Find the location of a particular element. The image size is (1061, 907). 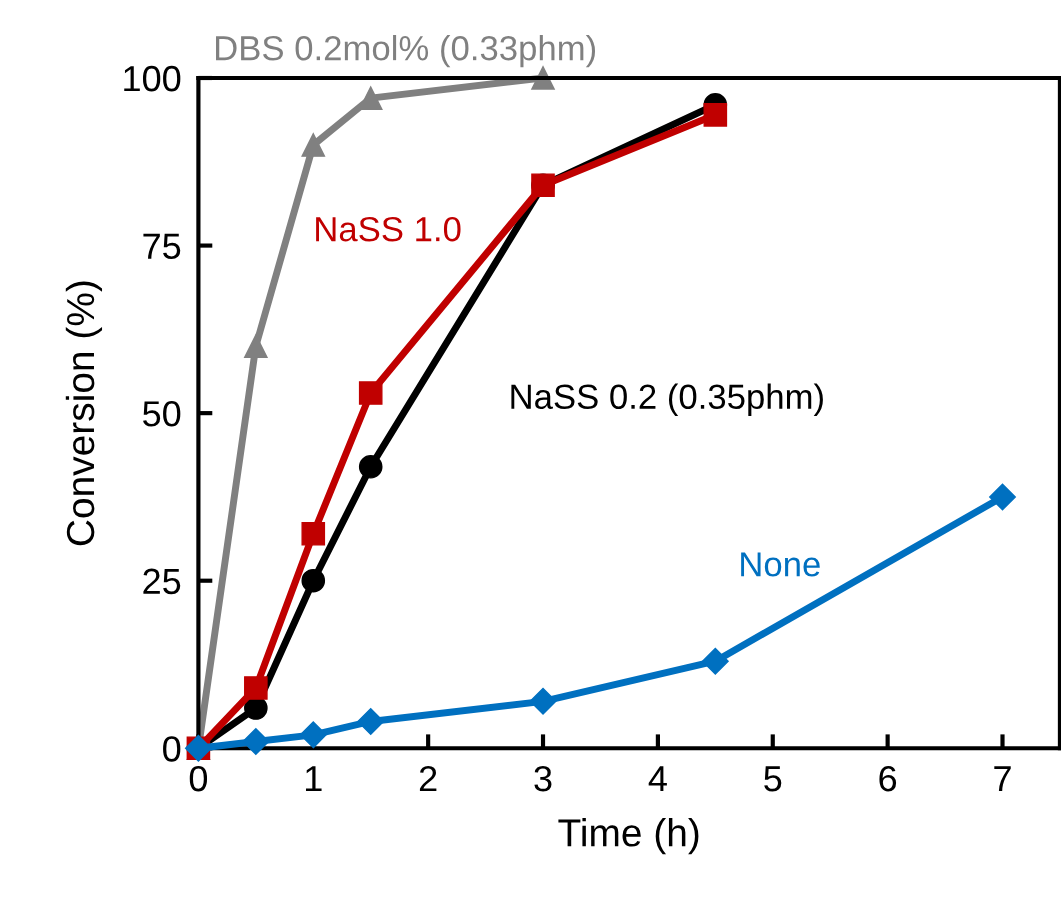

y-tick-label: 0 is located at coordinates (172, 749).